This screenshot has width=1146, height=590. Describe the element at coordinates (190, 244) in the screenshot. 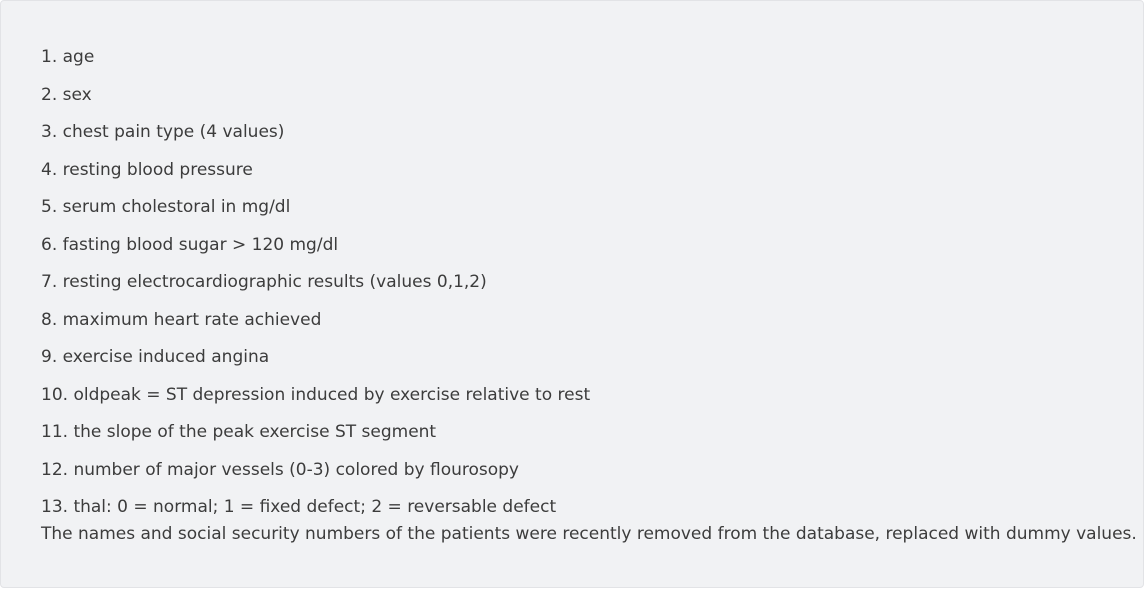

I see `list-item: 6. fasting blood sugar > 120 mg/dl` at that location.